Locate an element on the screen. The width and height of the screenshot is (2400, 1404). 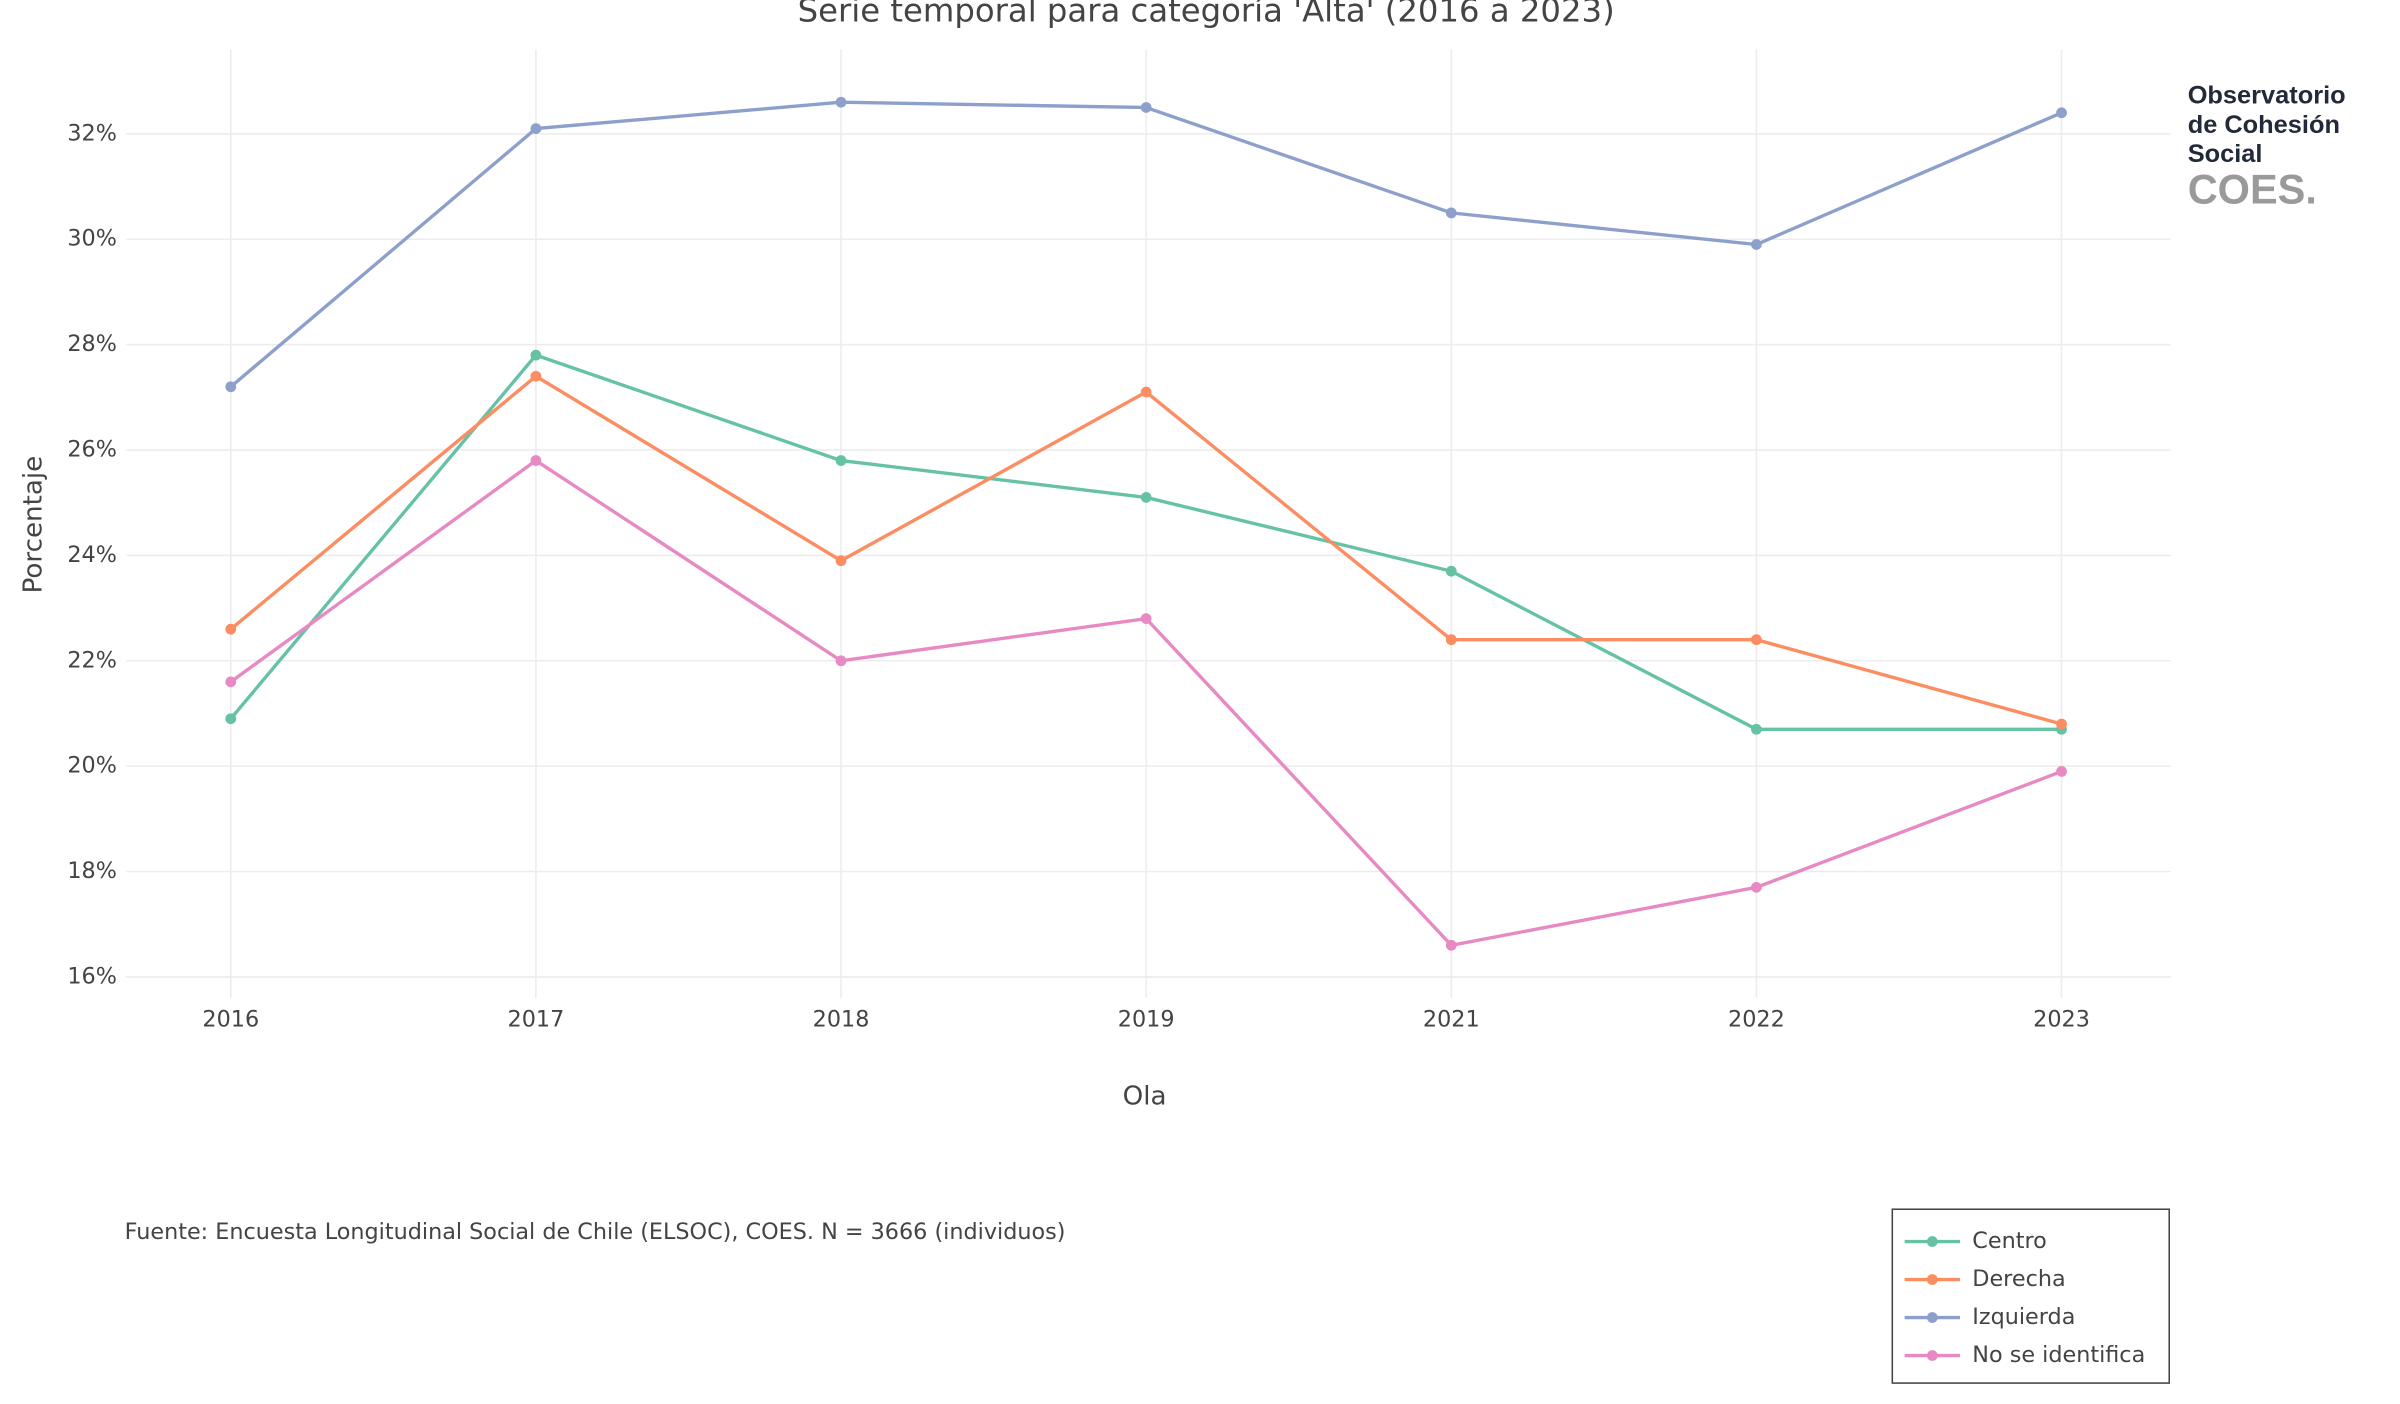
x-tick-label: 2021 is located at coordinates (1451, 1019).